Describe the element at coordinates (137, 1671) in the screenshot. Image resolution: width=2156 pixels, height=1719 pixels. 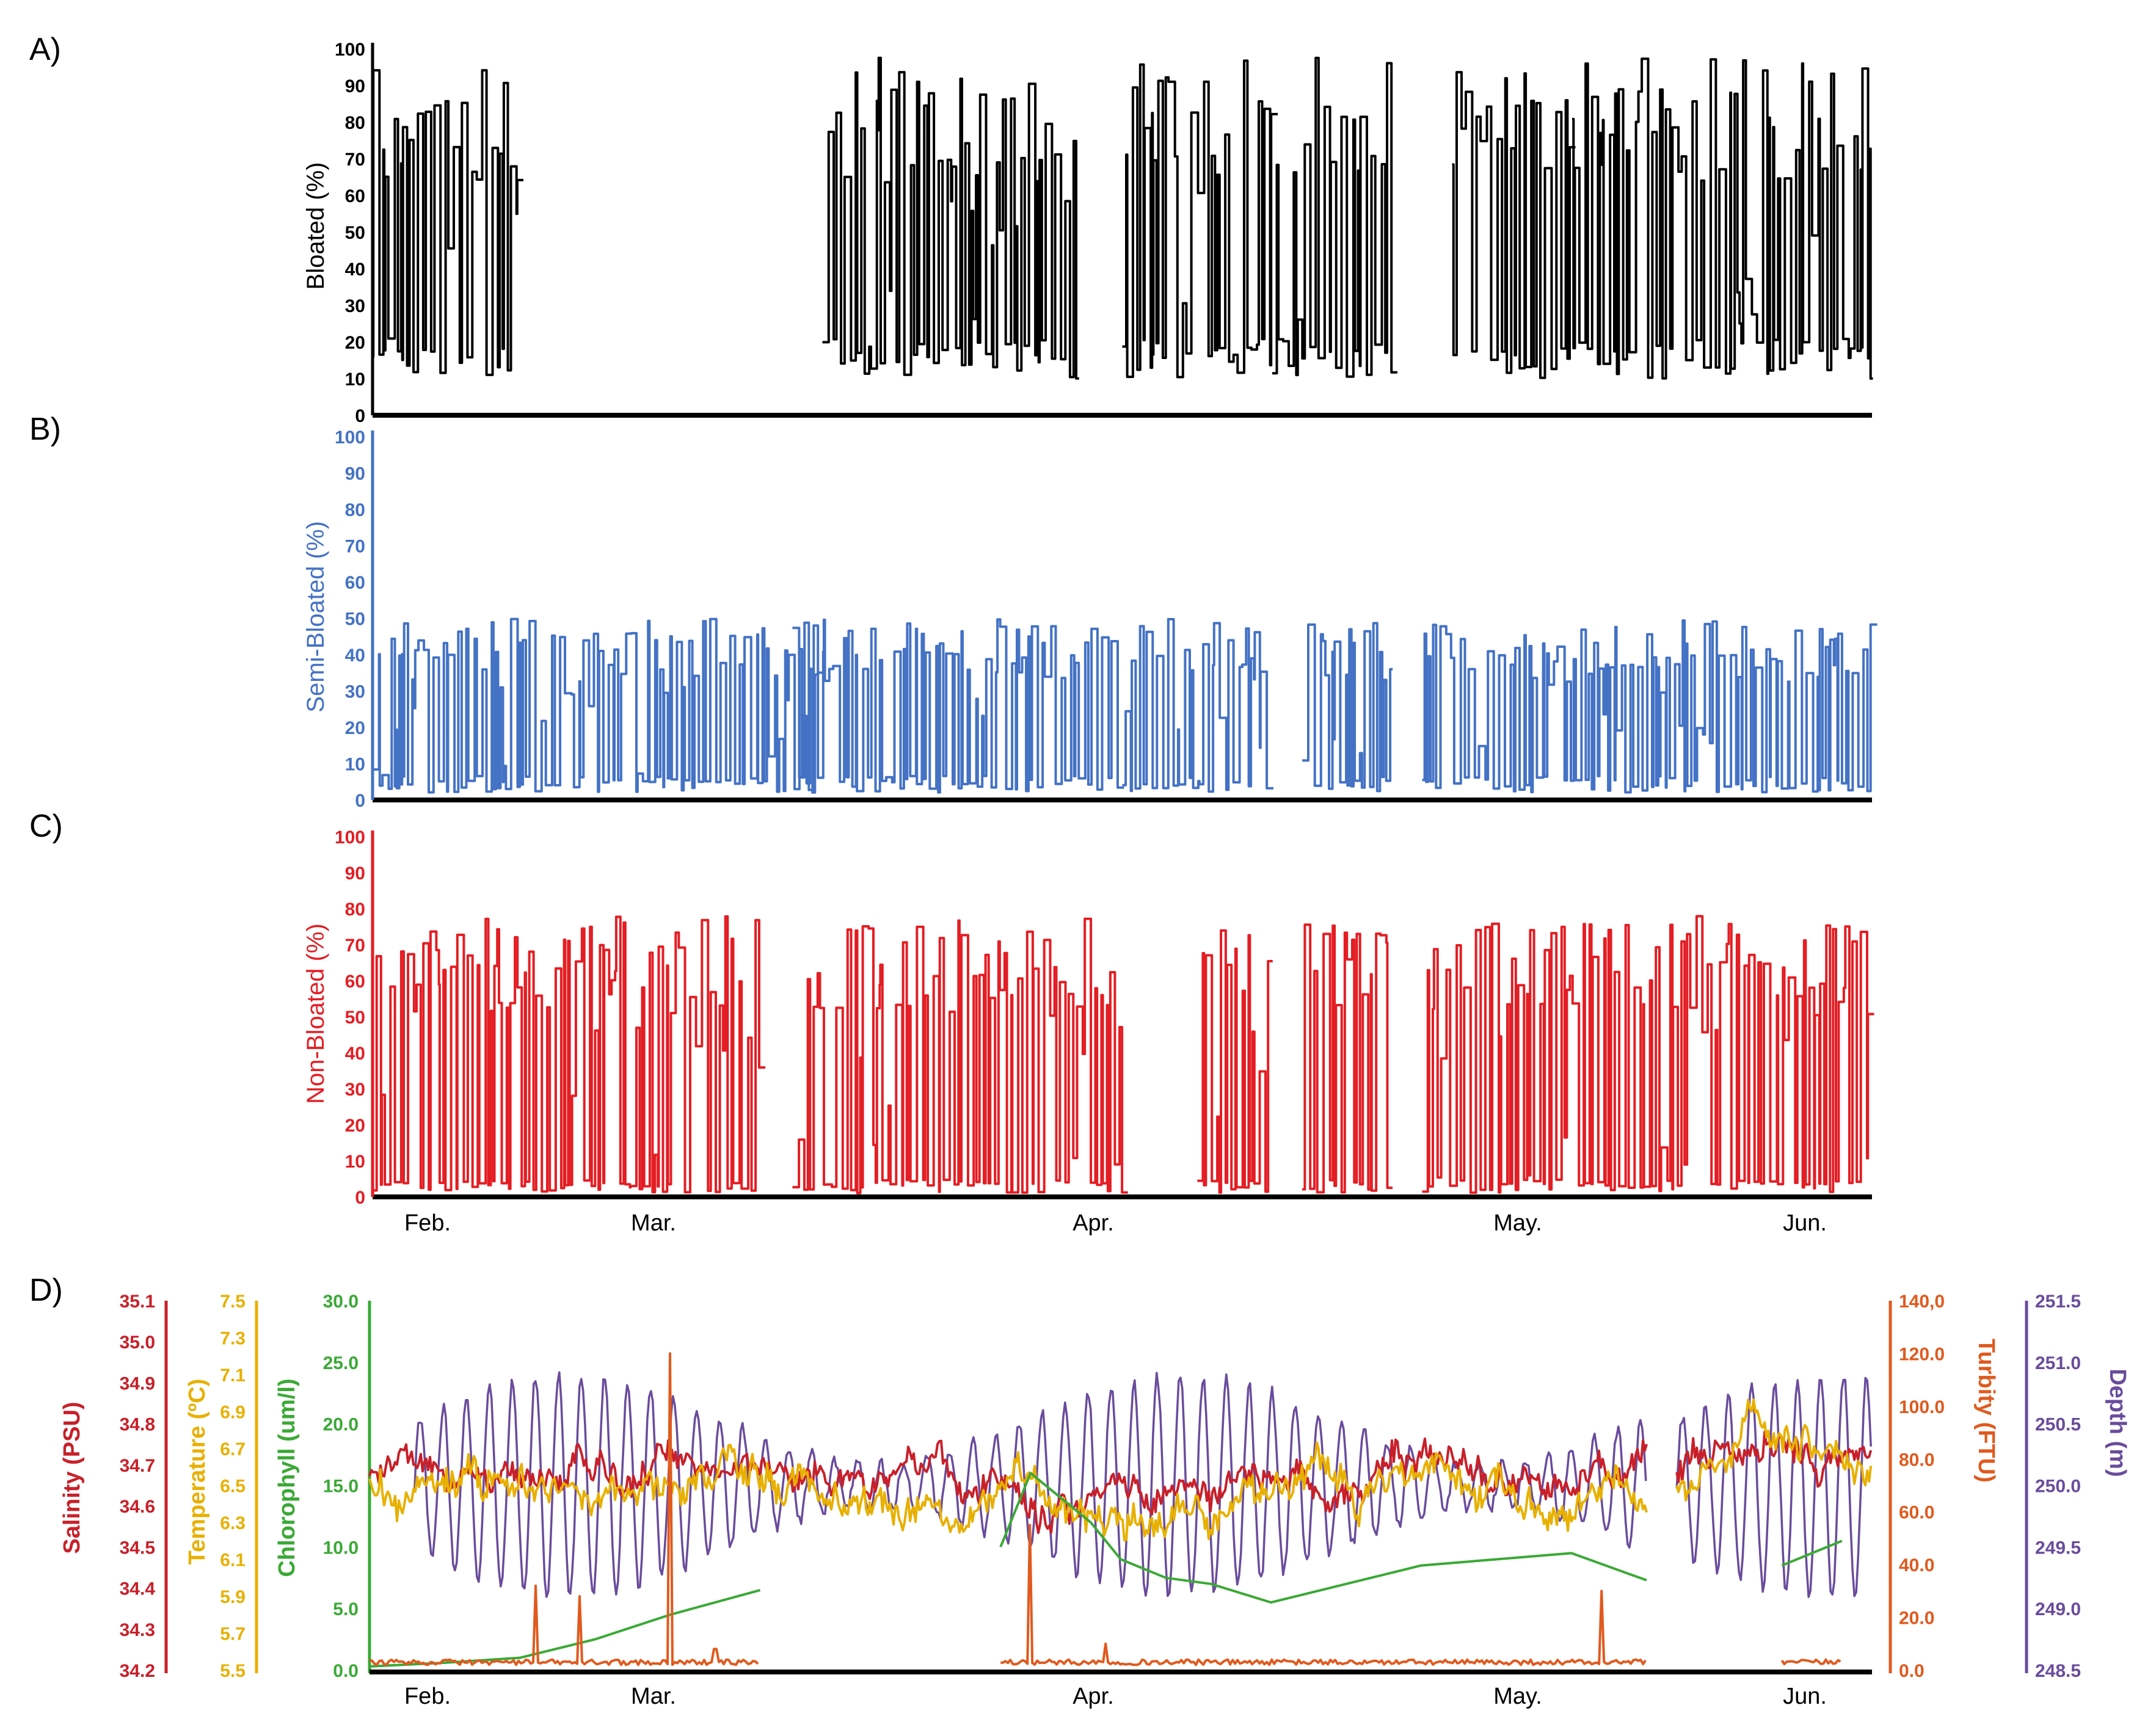
I see `y-tick-label: 34.2` at that location.